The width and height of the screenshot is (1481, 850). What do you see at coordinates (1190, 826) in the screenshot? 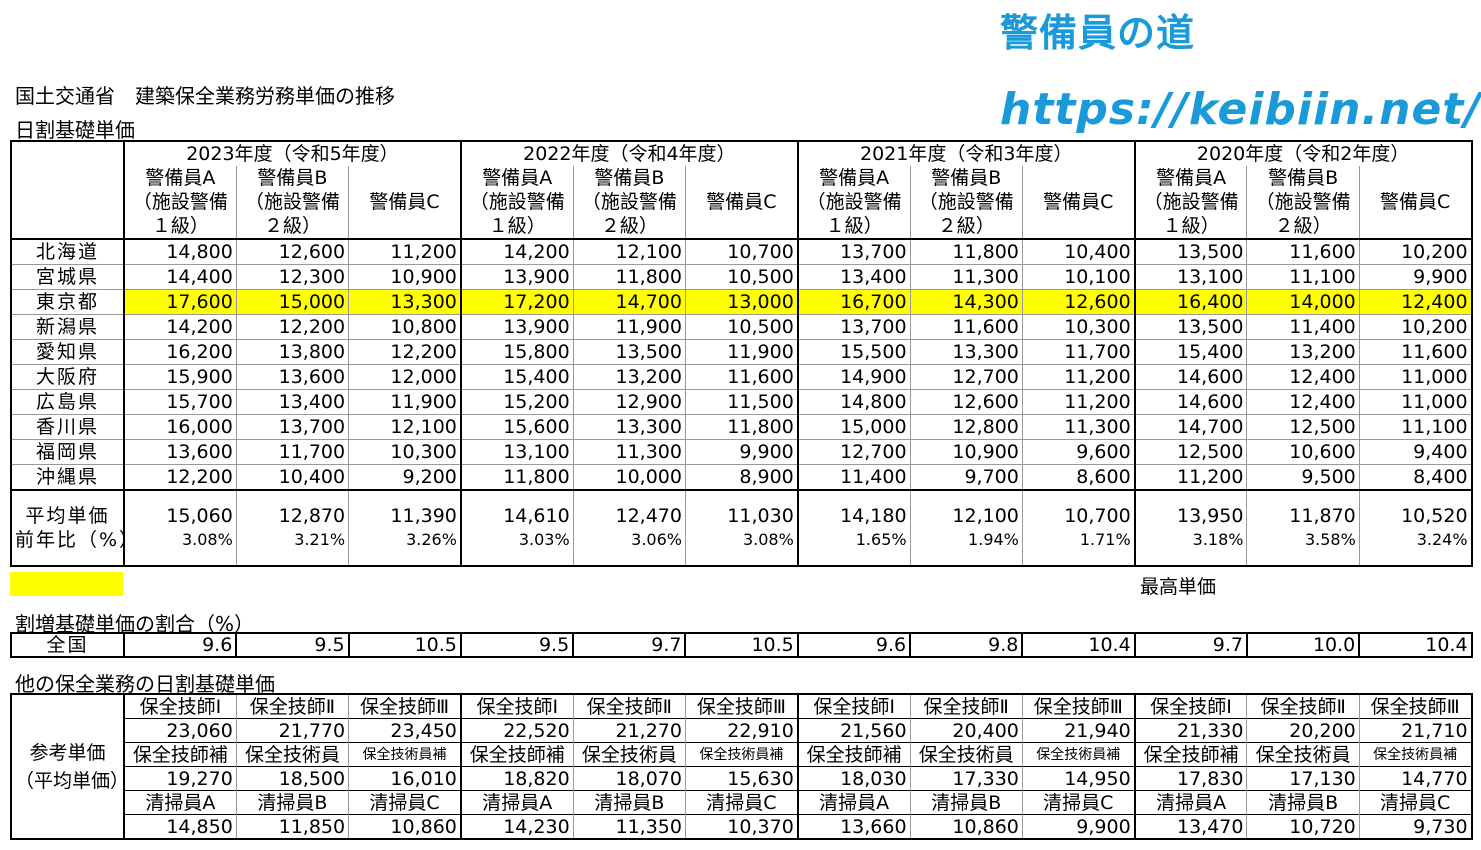
I see `job-price-cell: 13,470` at bounding box center [1190, 826].